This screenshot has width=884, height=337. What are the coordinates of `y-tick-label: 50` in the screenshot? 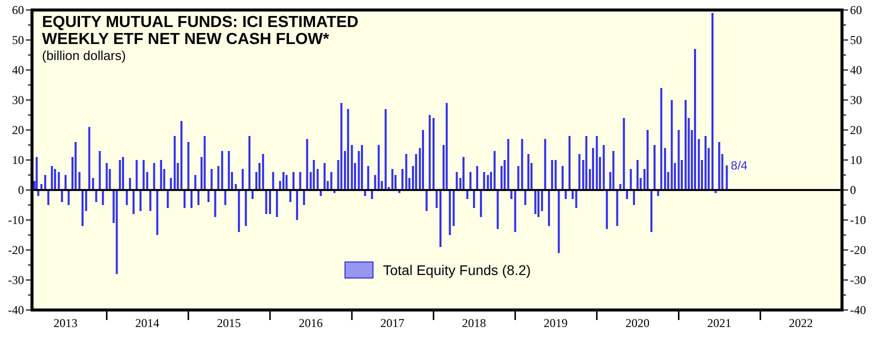 It's located at (18, 40).